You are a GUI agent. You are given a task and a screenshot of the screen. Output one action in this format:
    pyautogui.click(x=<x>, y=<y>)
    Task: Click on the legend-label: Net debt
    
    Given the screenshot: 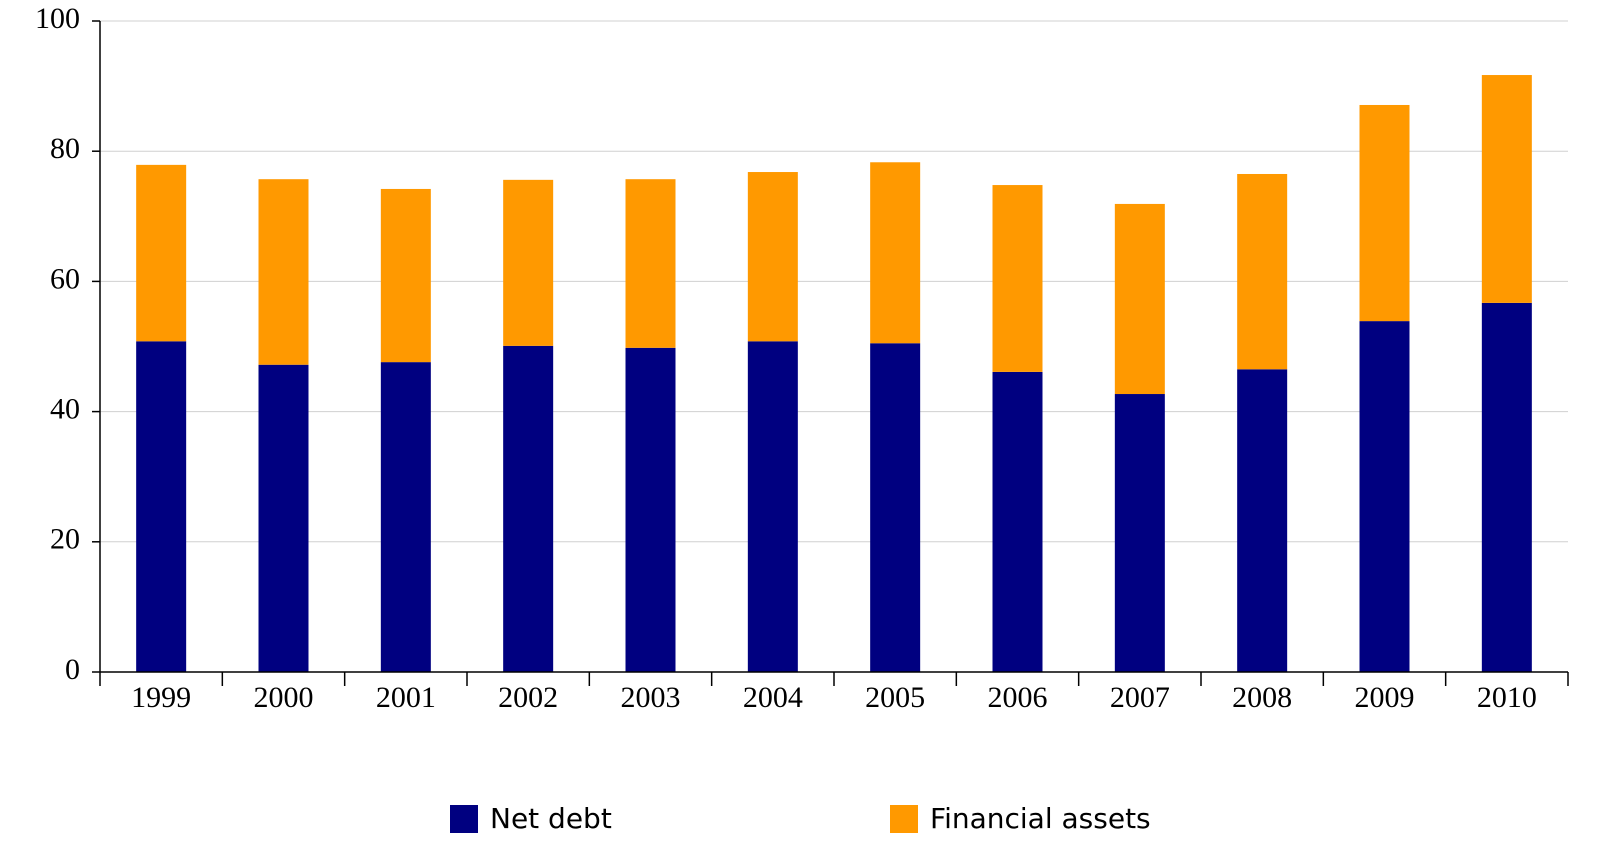 What is the action you would take?
    pyautogui.click(x=551, y=818)
    